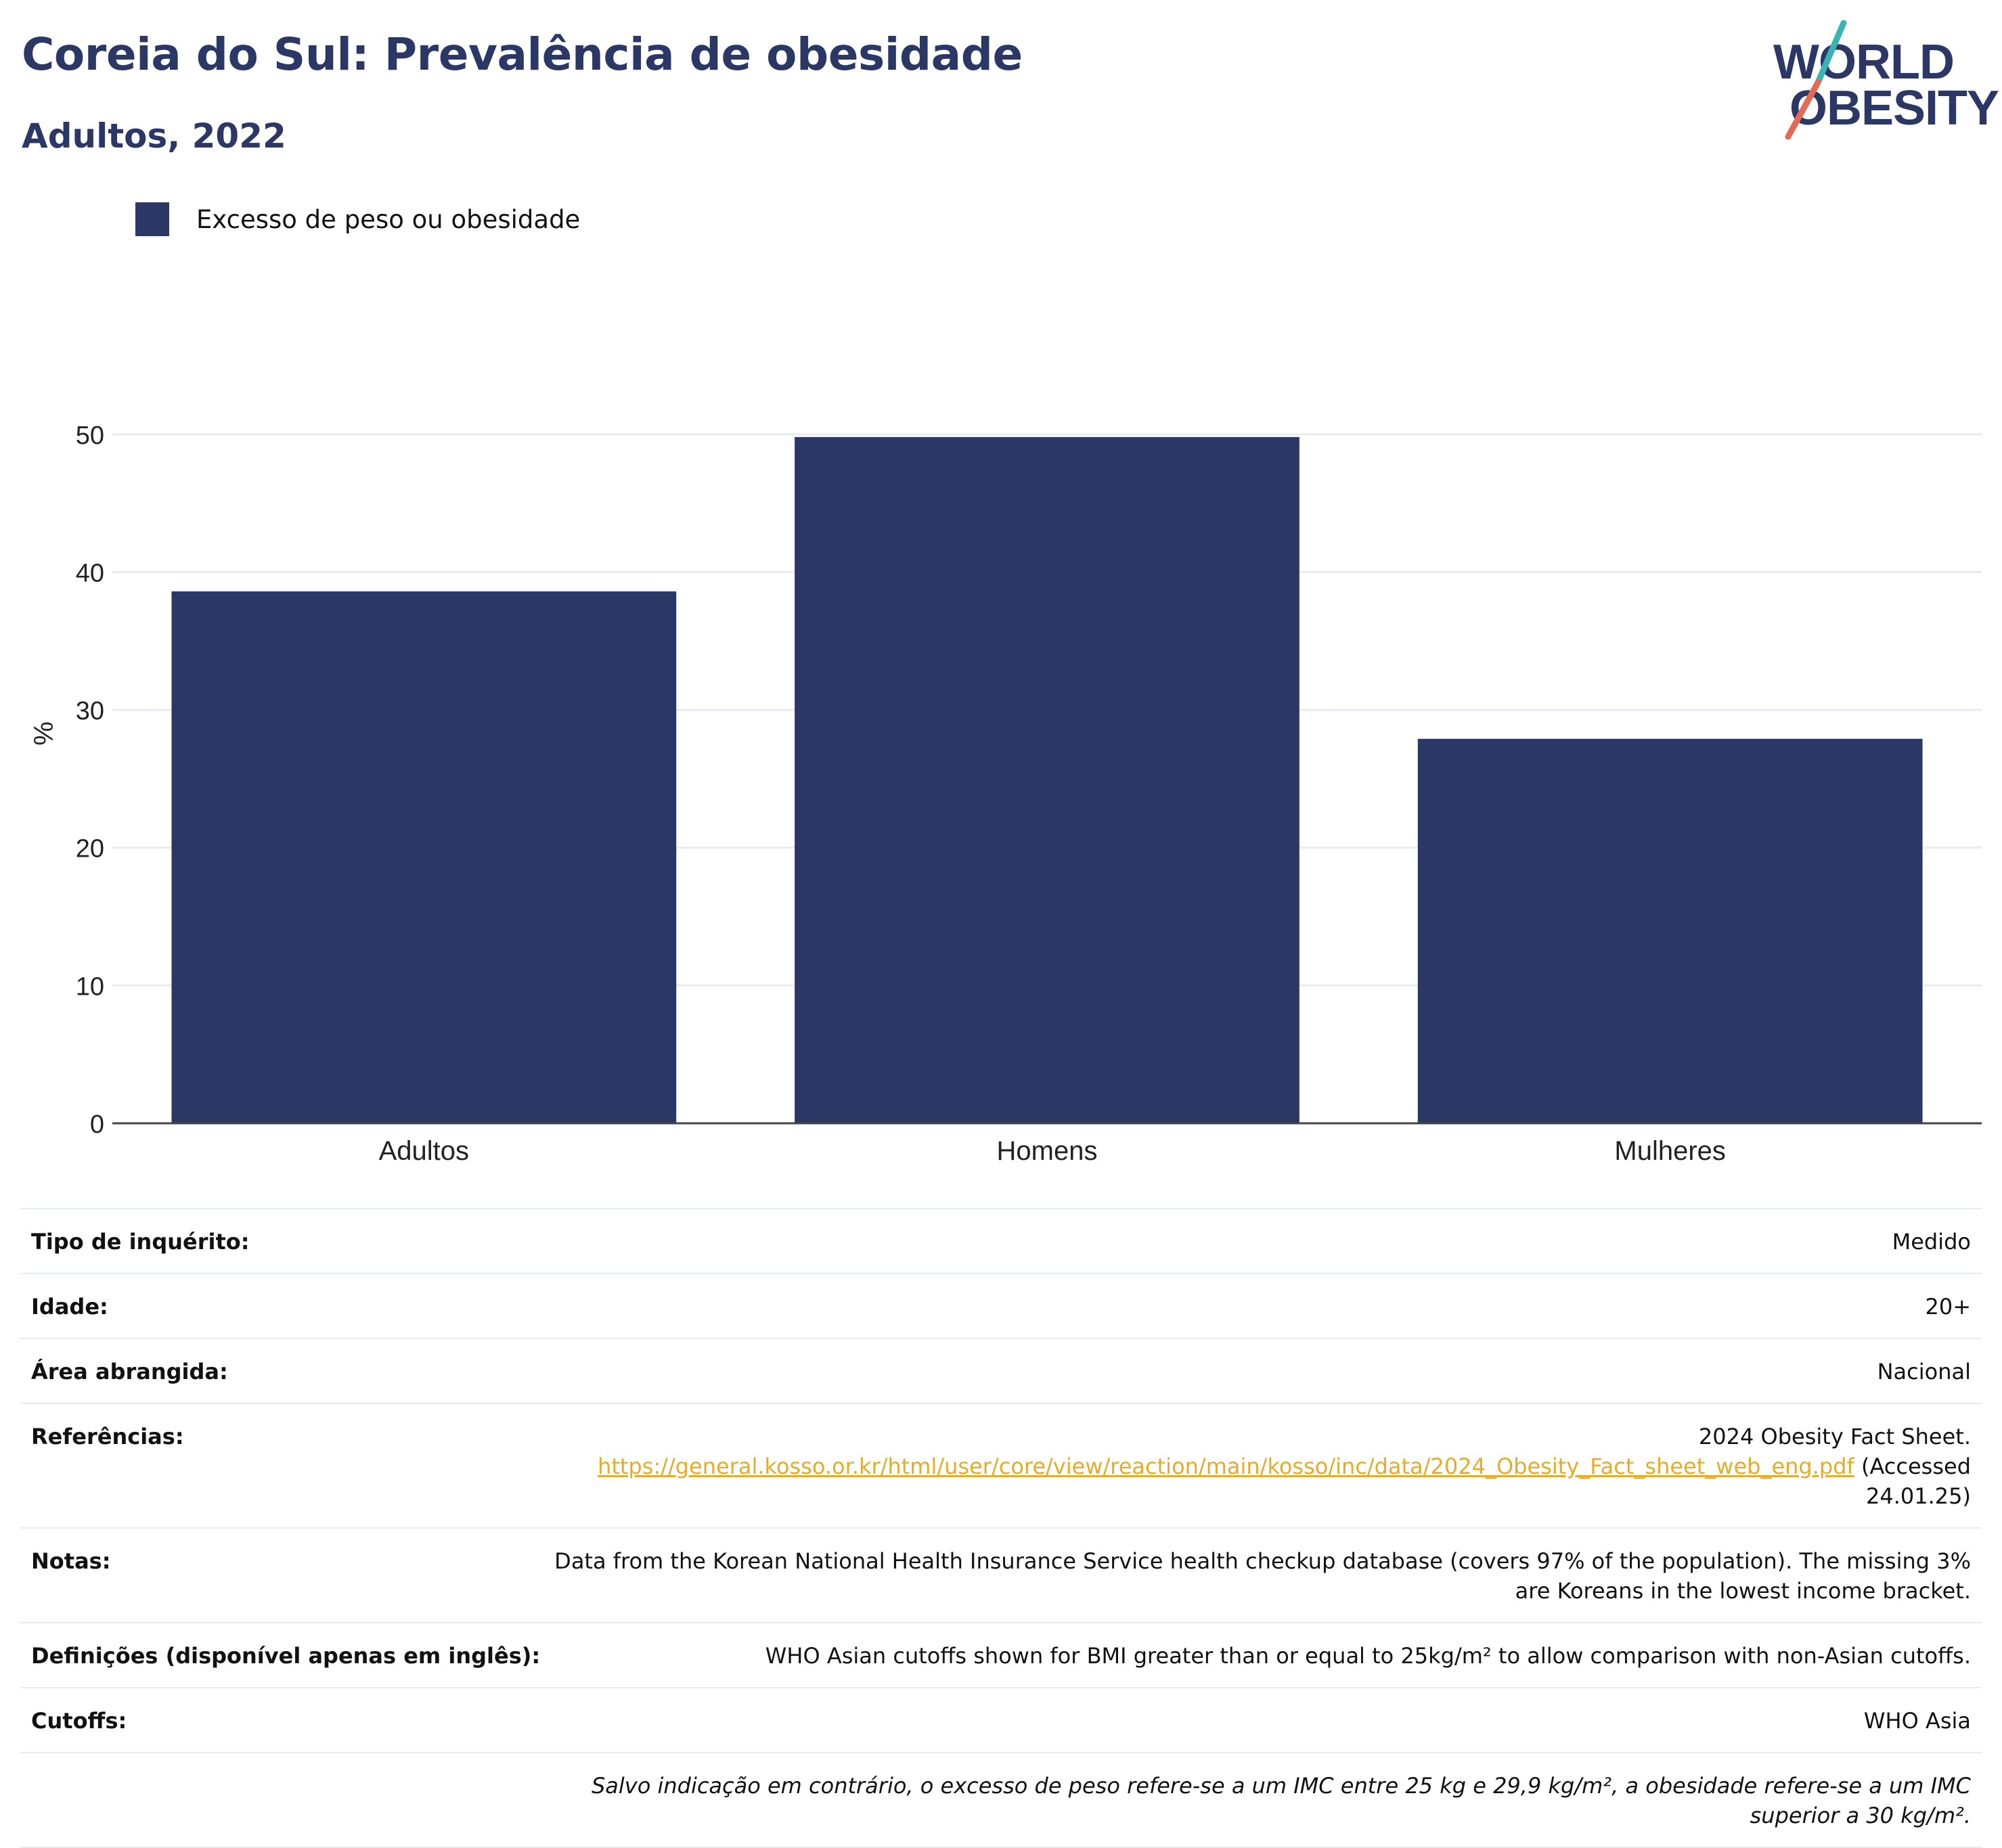 The height and width of the screenshot is (1848, 2002). Describe the element at coordinates (90, 436) in the screenshot. I see `y-tick-label: 50` at that location.